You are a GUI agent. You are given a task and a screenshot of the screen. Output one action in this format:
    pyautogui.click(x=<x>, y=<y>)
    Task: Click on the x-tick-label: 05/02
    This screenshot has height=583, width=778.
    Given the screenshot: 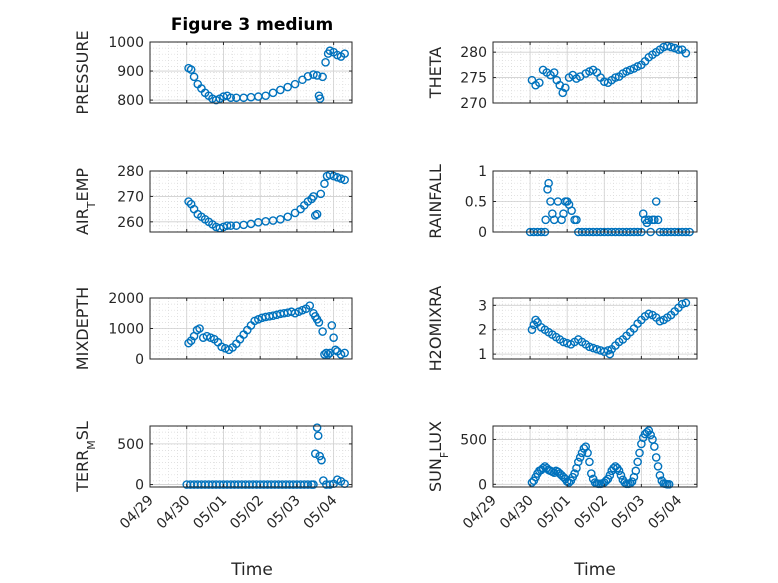 What is the action you would take?
    pyautogui.click(x=591, y=513)
    